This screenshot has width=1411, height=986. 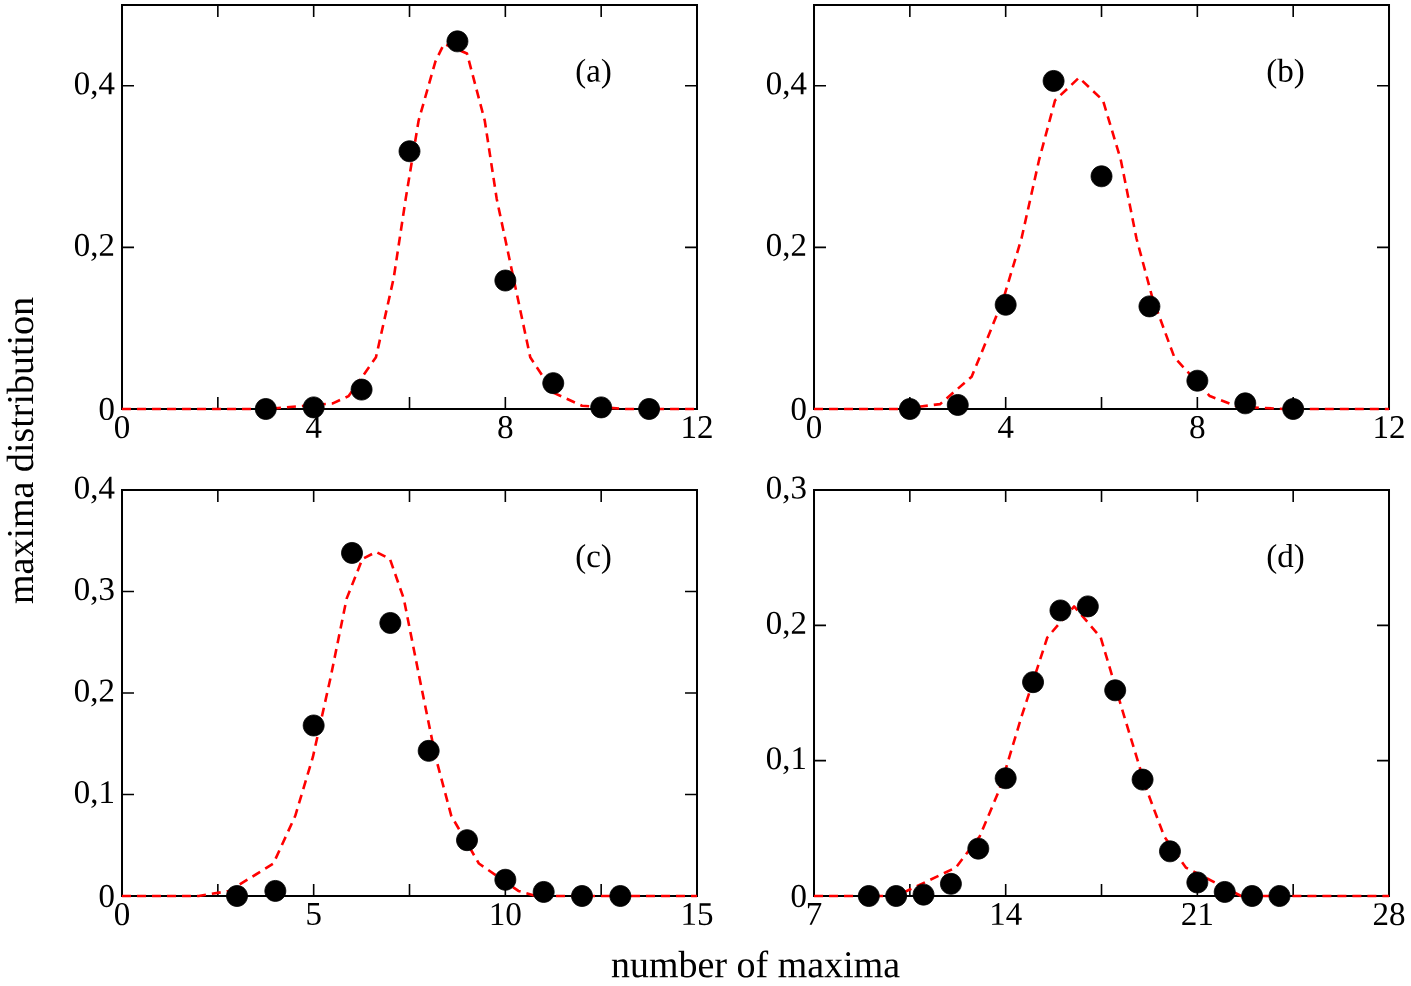 I want to click on x-tick-label: 14, so click(x=1007, y=914).